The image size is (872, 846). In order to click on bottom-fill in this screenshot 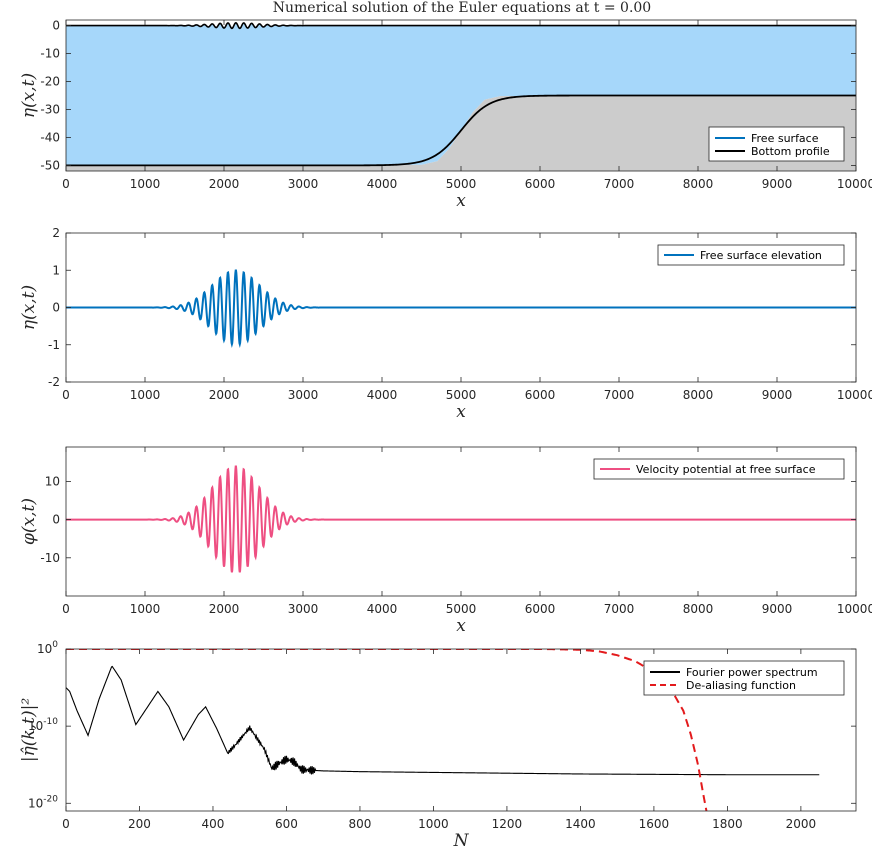, I will do `click(461, 133)`.